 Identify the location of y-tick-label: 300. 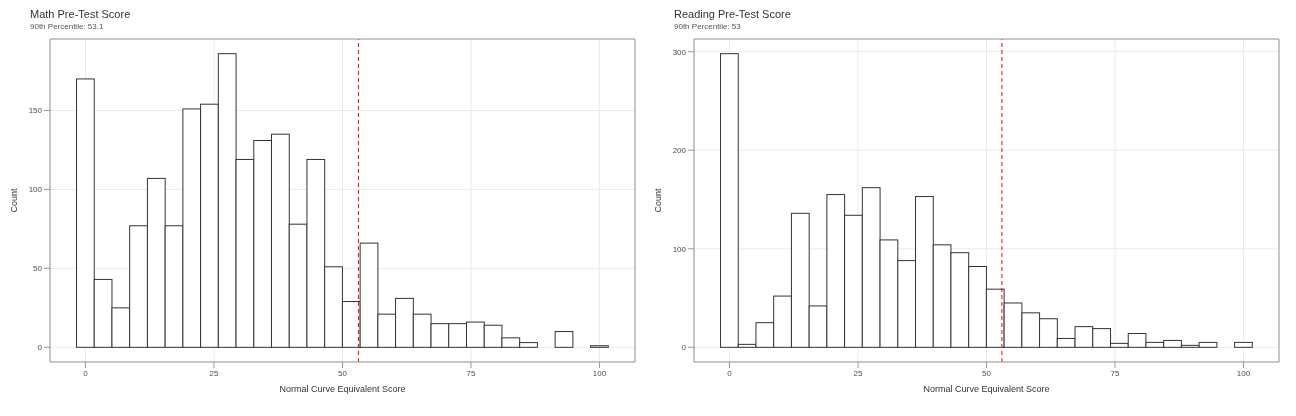
(679, 52).